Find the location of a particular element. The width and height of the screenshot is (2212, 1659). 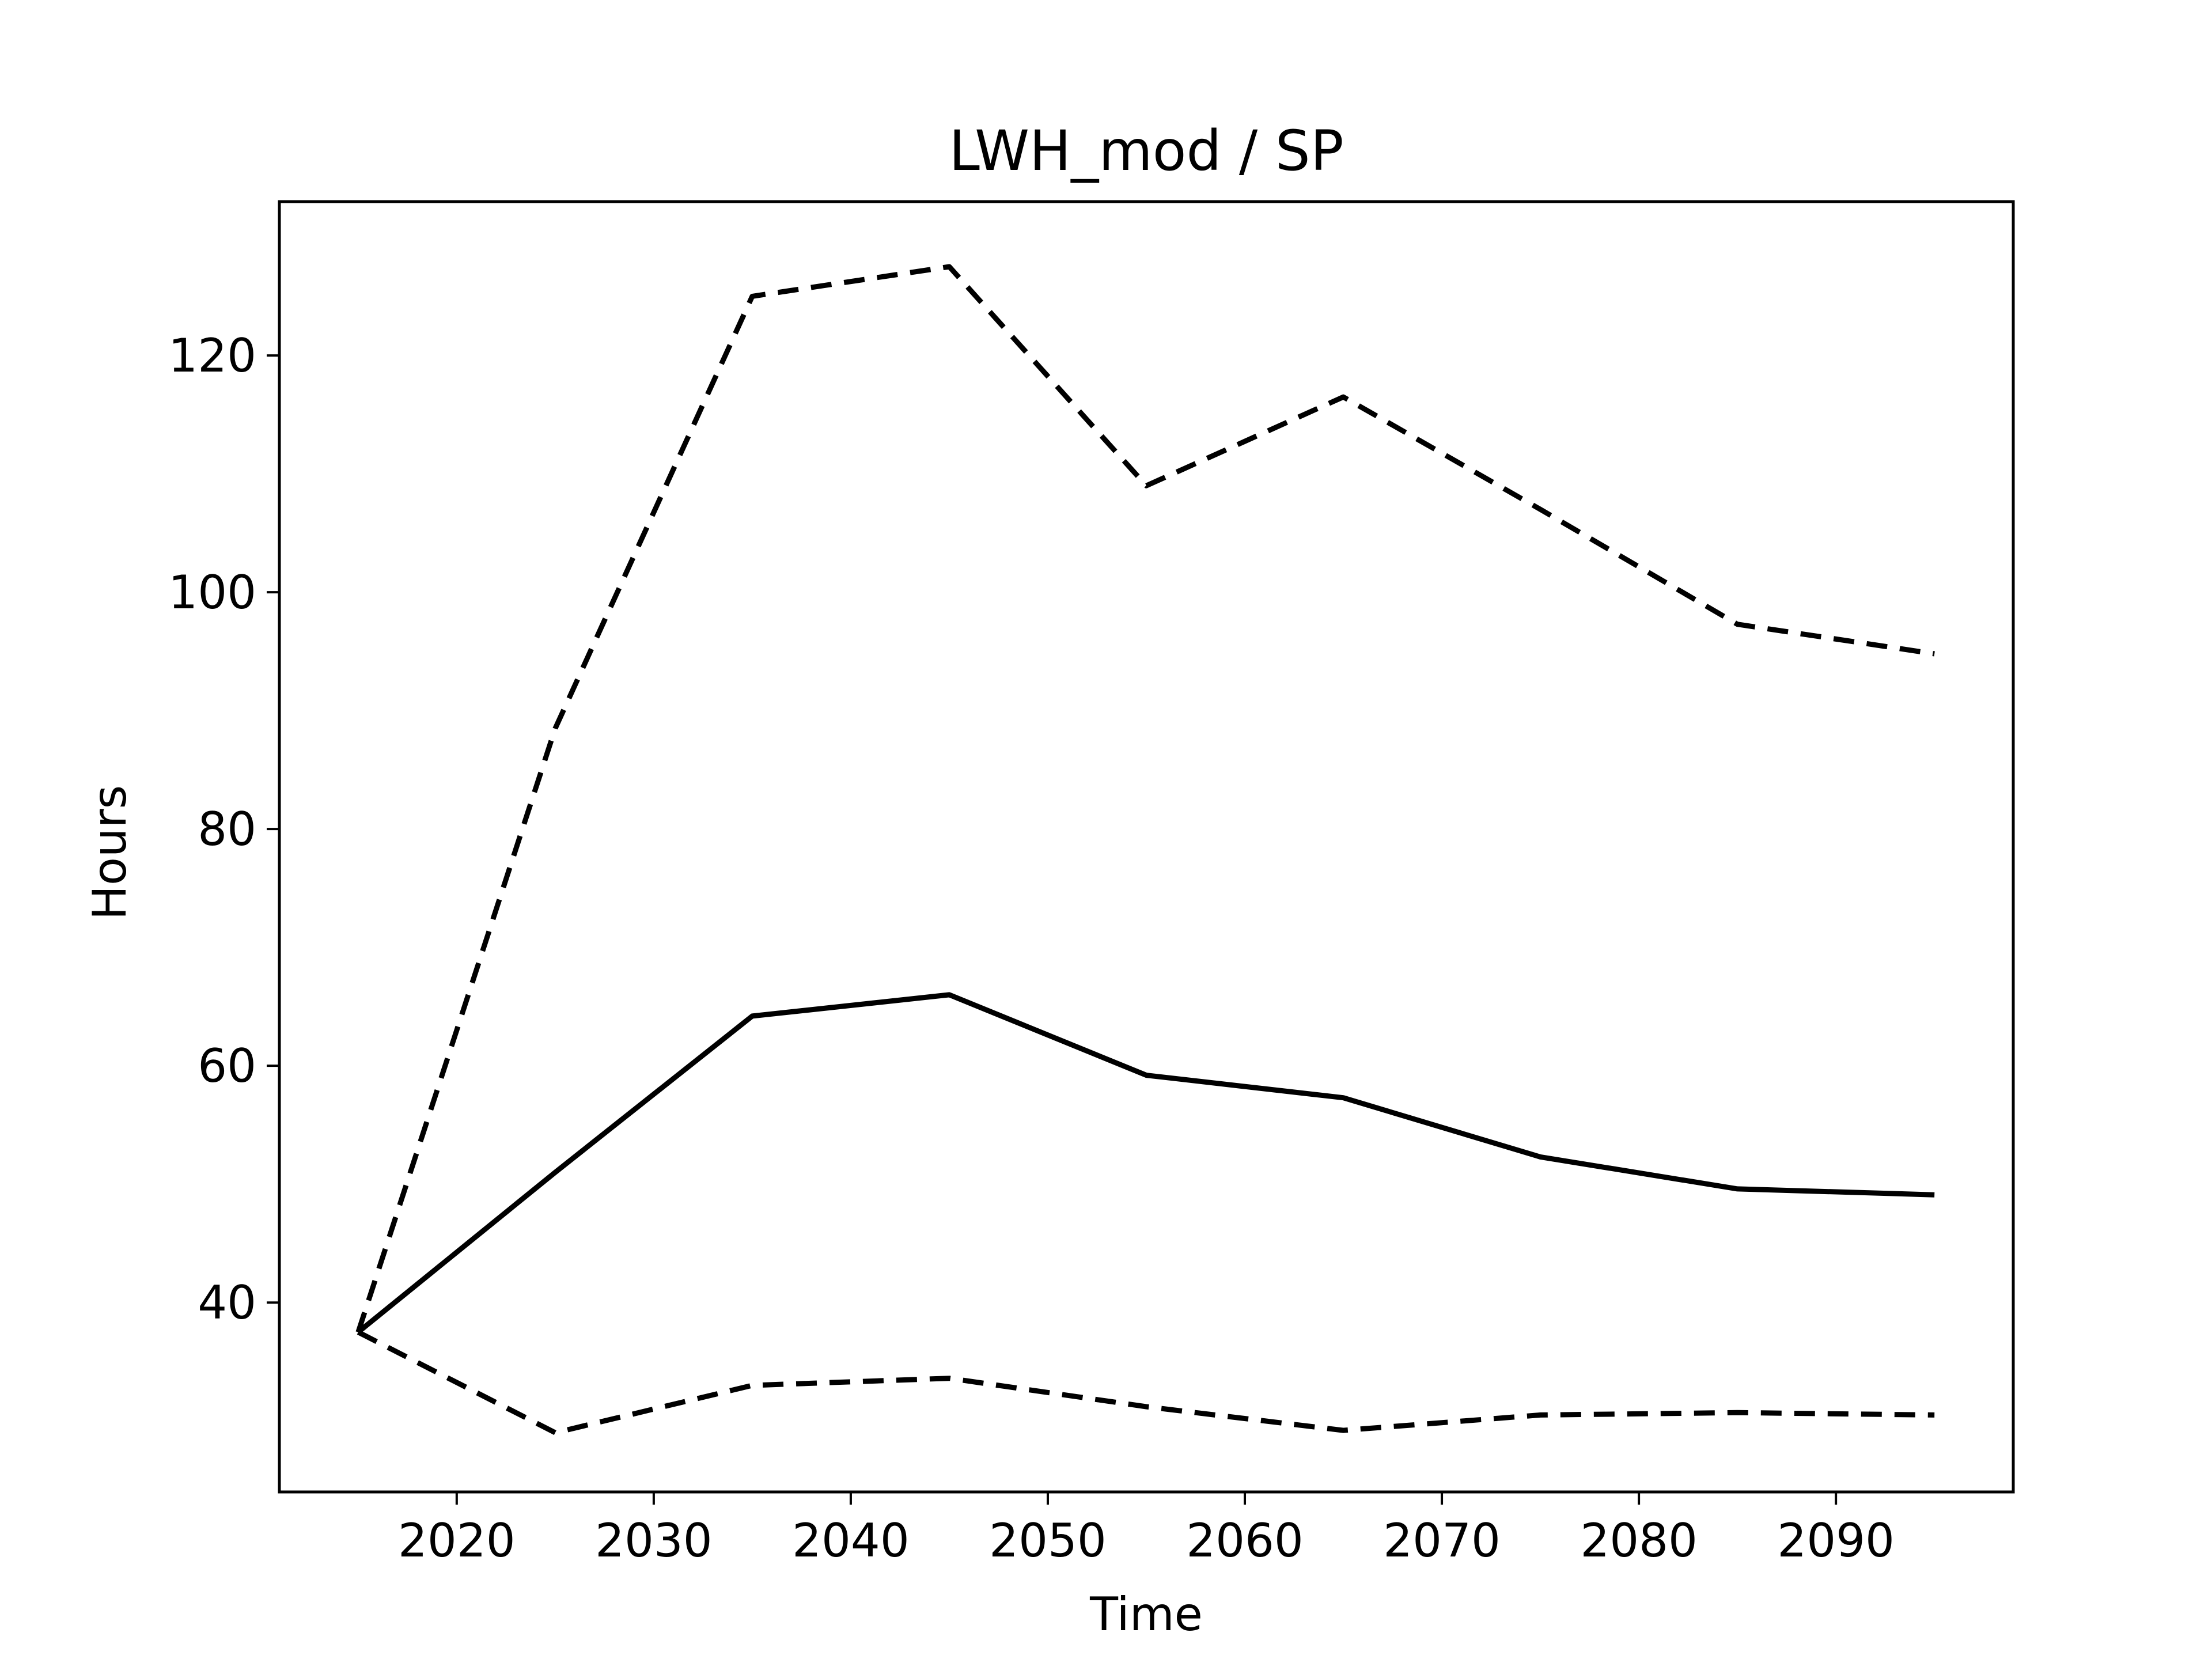

x-axis: 2020 2030 2040 2050 2060 2070 2080 2090 is located at coordinates (1146, 1529).